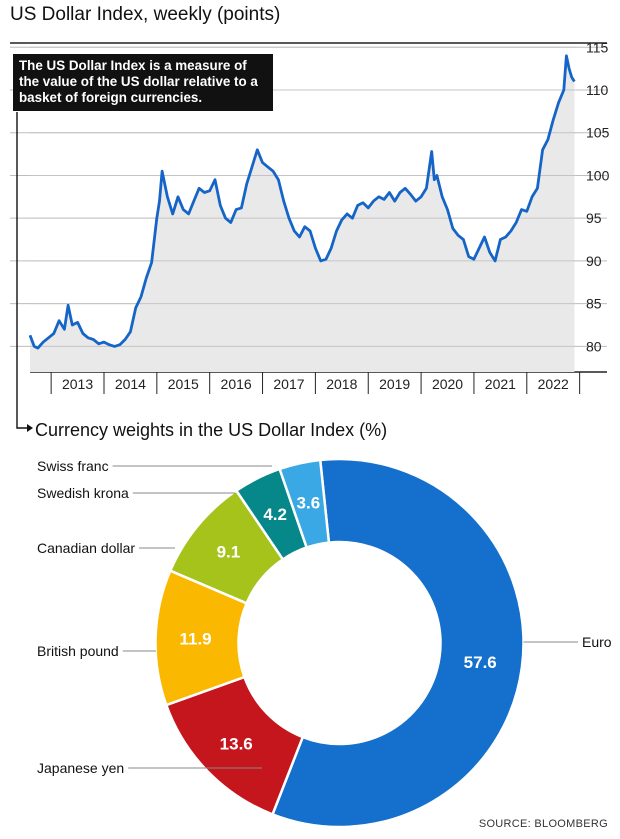 The image size is (620, 839). Describe the element at coordinates (77, 384) in the screenshot. I see `x-tick-label: 2013` at that location.